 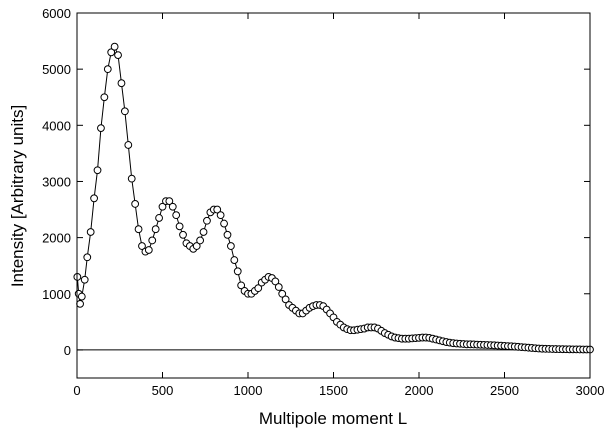 I want to click on y-tick-label: 2000, so click(x=56, y=238).